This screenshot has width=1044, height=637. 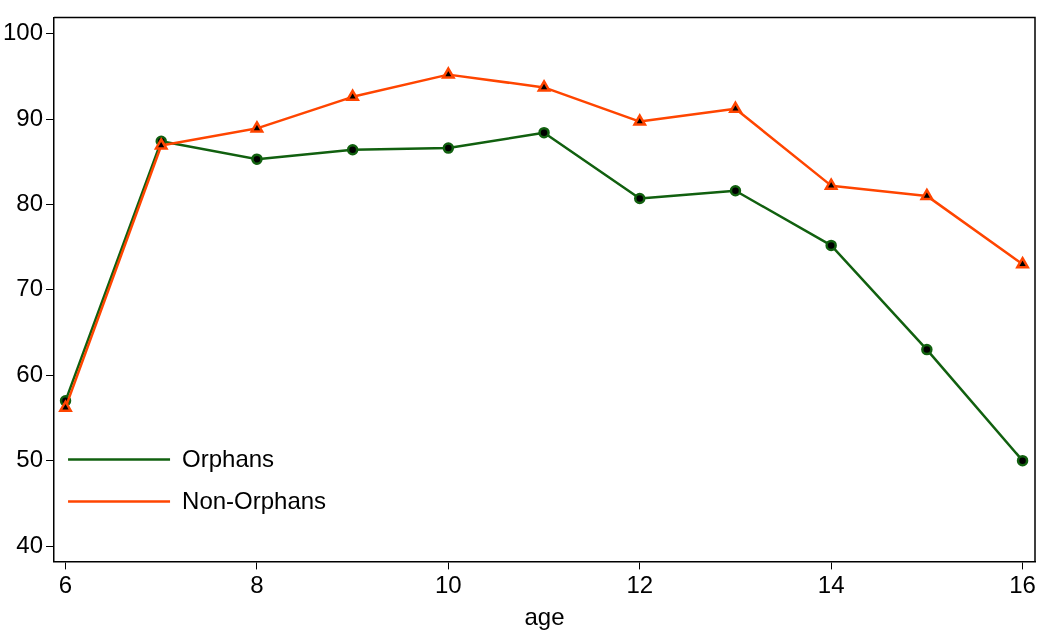 What do you see at coordinates (544, 617) in the screenshot?
I see `x-axis-title: age` at bounding box center [544, 617].